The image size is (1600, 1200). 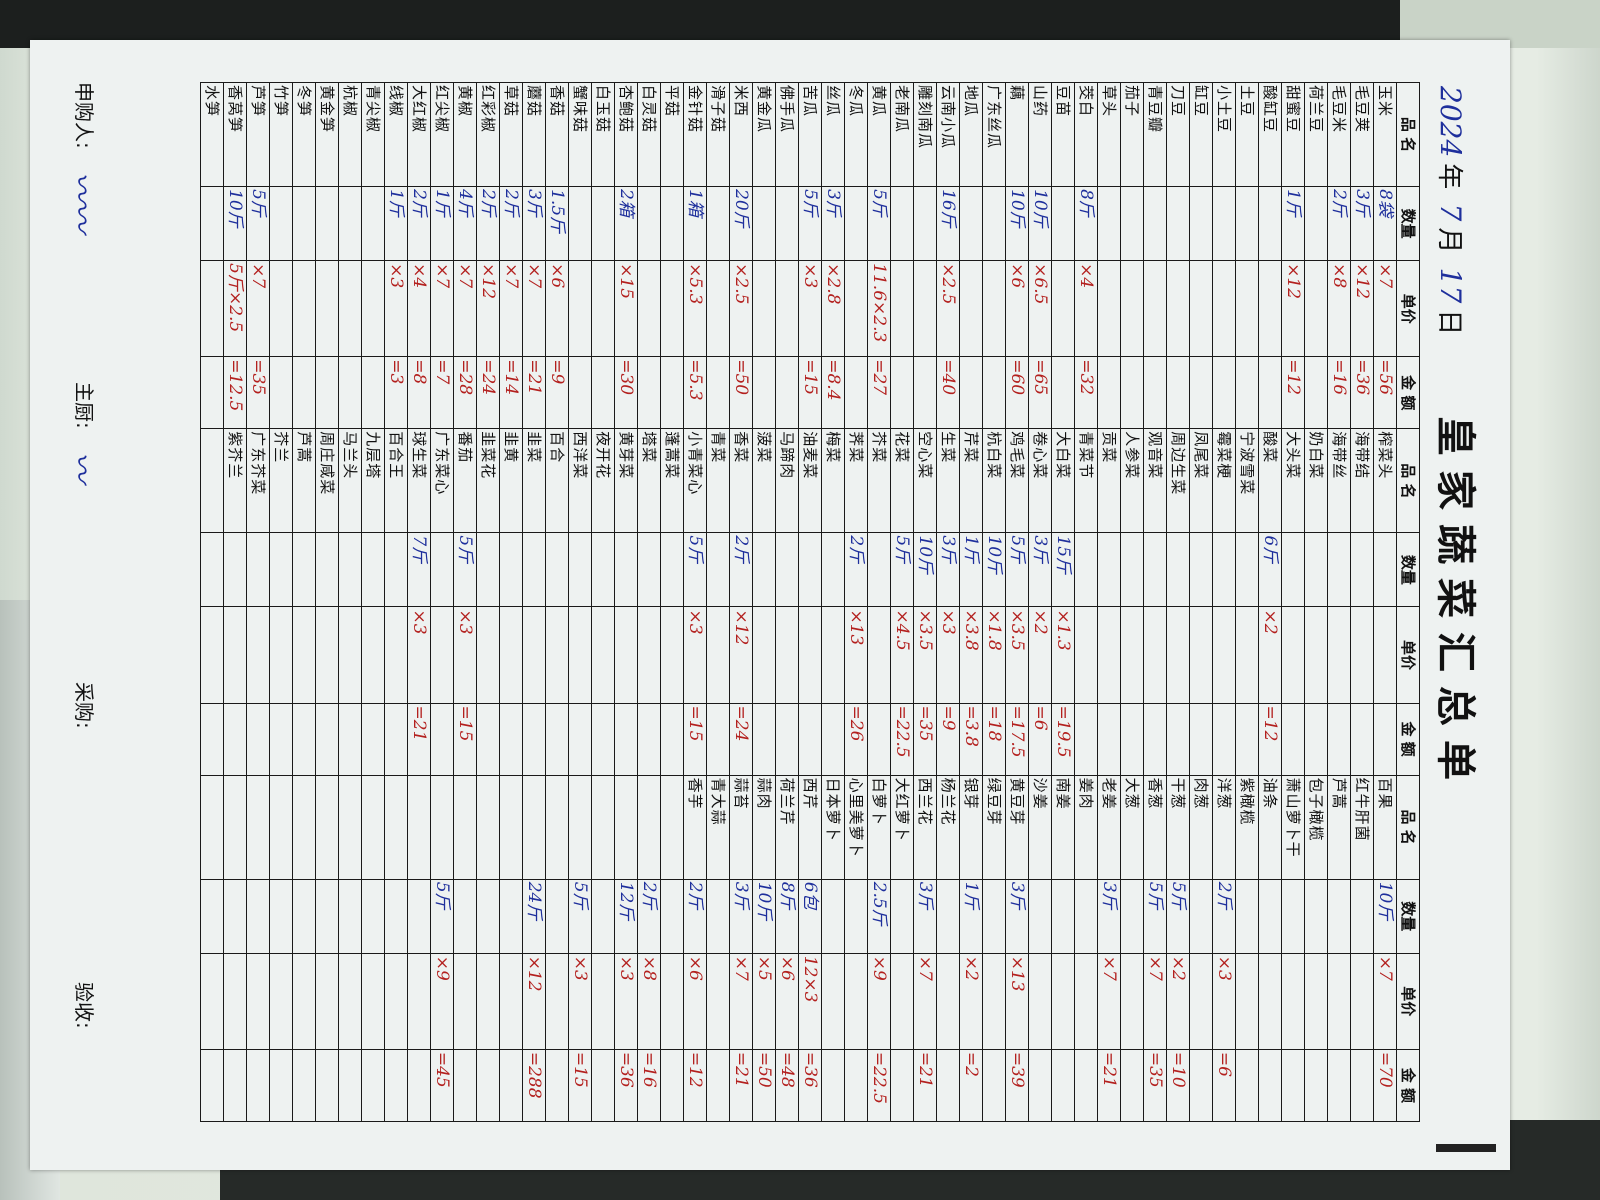 What do you see at coordinates (1408, 223) in the screenshot?
I see `column-header: 数量` at bounding box center [1408, 223].